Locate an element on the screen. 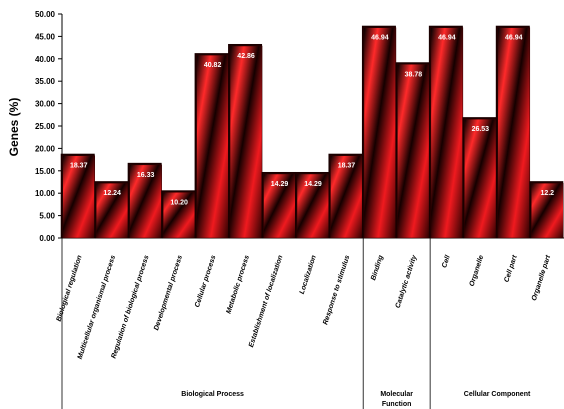 The height and width of the screenshot is (409, 564). x-tick-label: Cell part is located at coordinates (511, 268).